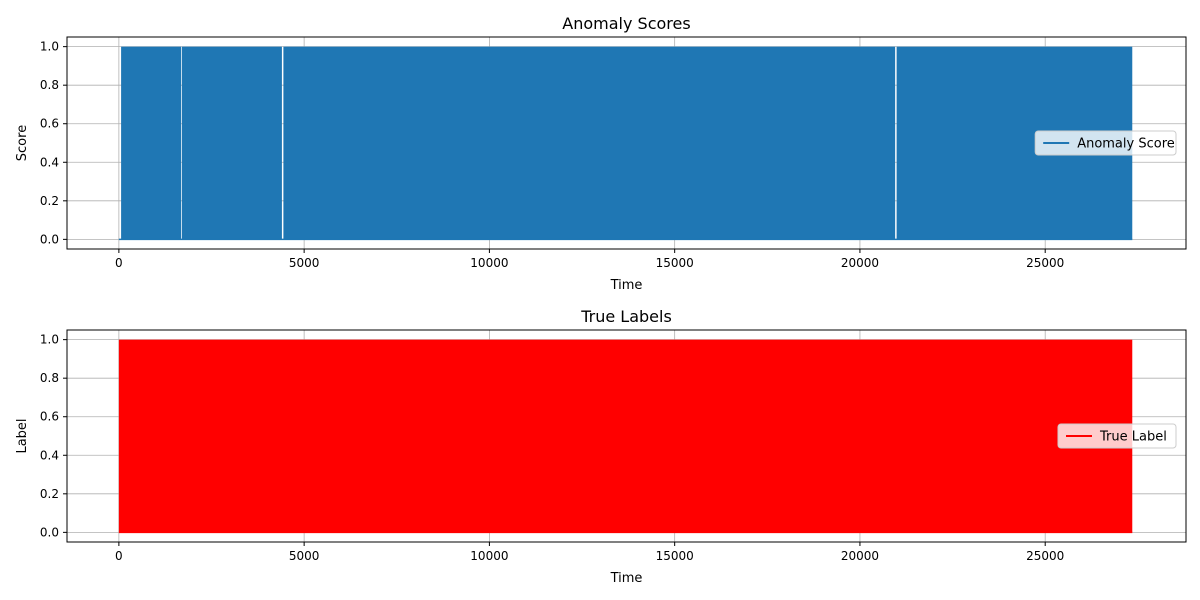 Image resolution: width=1200 pixels, height=600 pixels. Describe the element at coordinates (22, 435) in the screenshot. I see `y-axis-label: Label` at that location.